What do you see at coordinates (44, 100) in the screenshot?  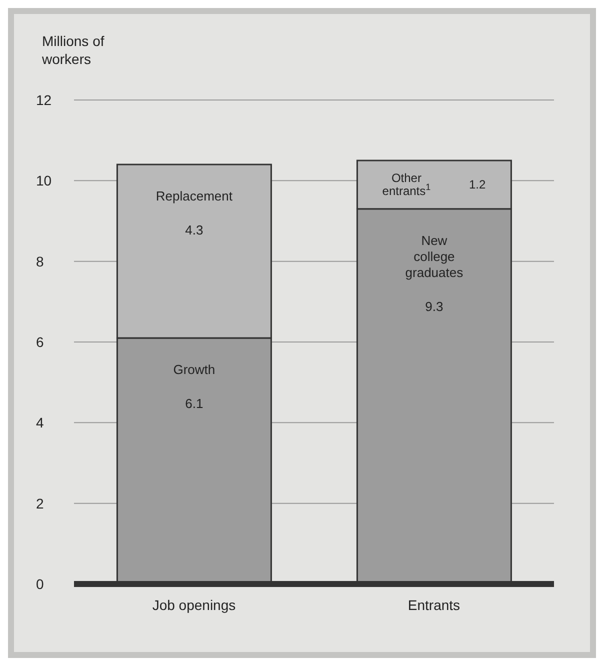 I see `y-tick-label: 12` at bounding box center [44, 100].